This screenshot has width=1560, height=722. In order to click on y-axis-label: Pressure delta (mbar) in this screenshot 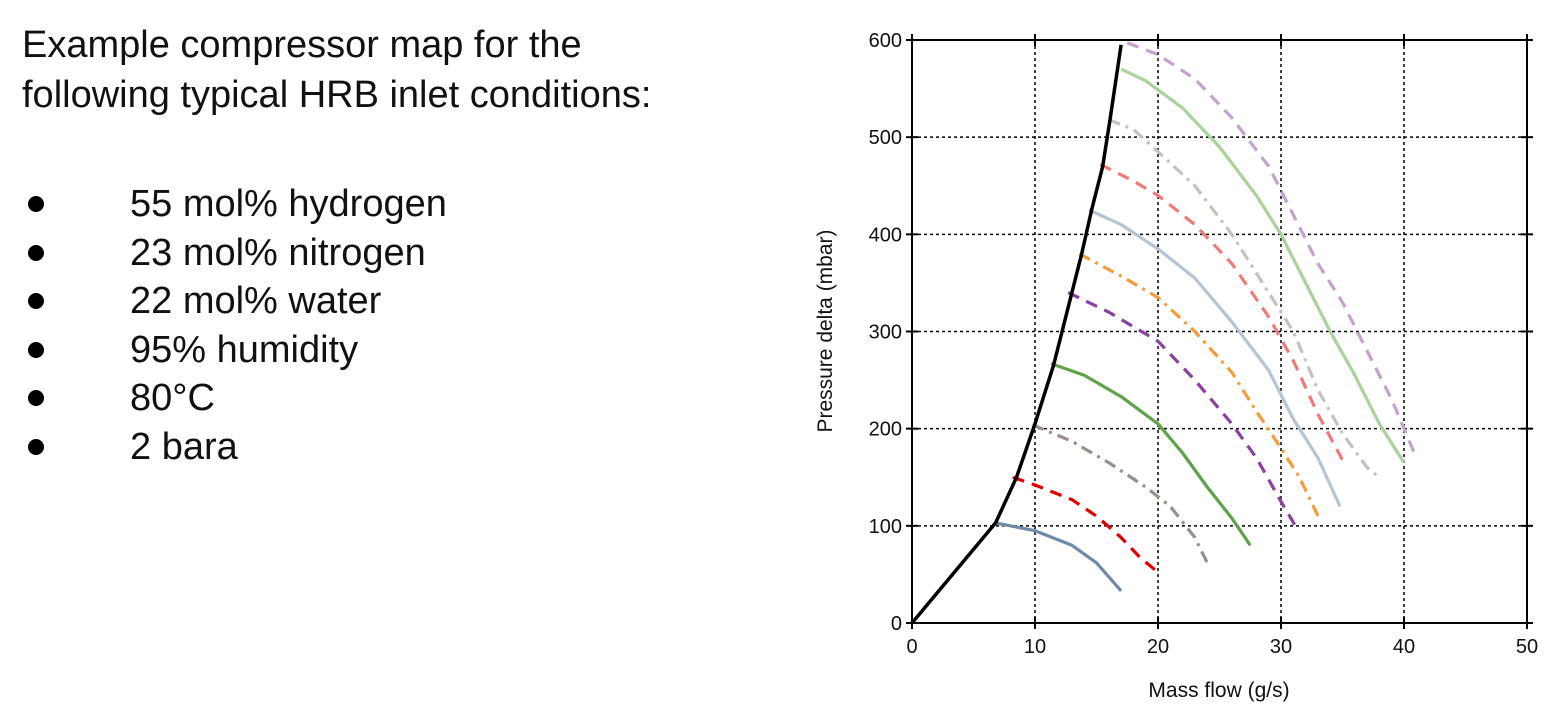, I will do `click(825, 330)`.